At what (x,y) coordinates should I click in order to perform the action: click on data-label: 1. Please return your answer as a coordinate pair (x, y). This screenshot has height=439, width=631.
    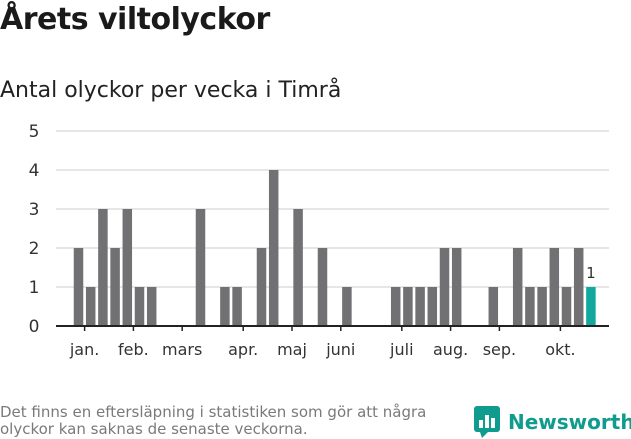
    Looking at the image, I should click on (591, 273).